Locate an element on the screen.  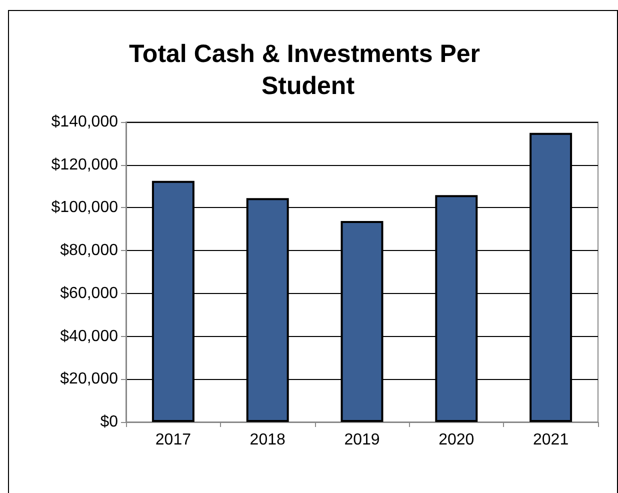
y-tick-label: $120,000 is located at coordinates (84, 165).